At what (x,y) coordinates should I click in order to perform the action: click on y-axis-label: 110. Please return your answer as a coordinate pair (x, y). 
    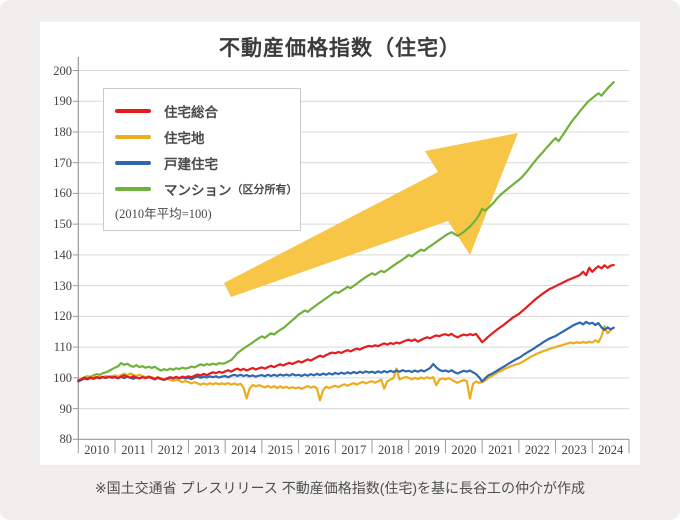
    Looking at the image, I should click on (62, 347).